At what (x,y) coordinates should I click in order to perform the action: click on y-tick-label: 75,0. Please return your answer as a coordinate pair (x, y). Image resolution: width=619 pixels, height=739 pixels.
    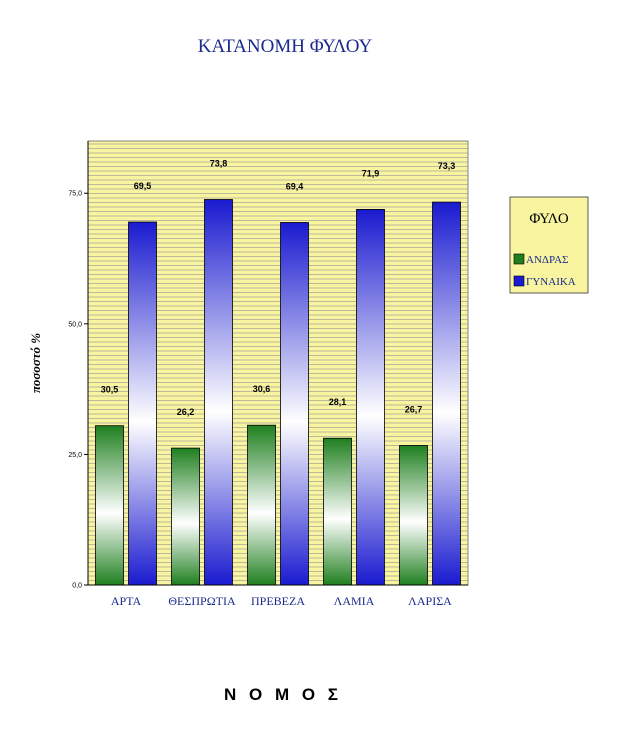
    Looking at the image, I should click on (75, 194).